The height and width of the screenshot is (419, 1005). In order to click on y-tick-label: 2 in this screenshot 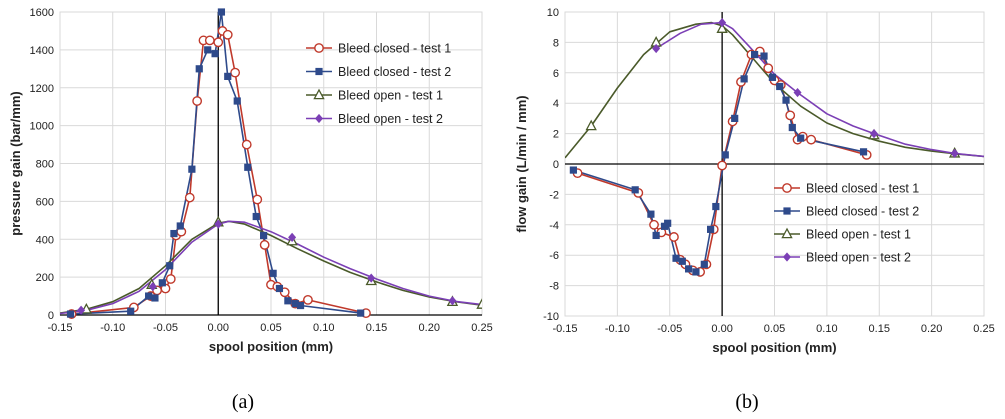, I will do `click(556, 135)`.